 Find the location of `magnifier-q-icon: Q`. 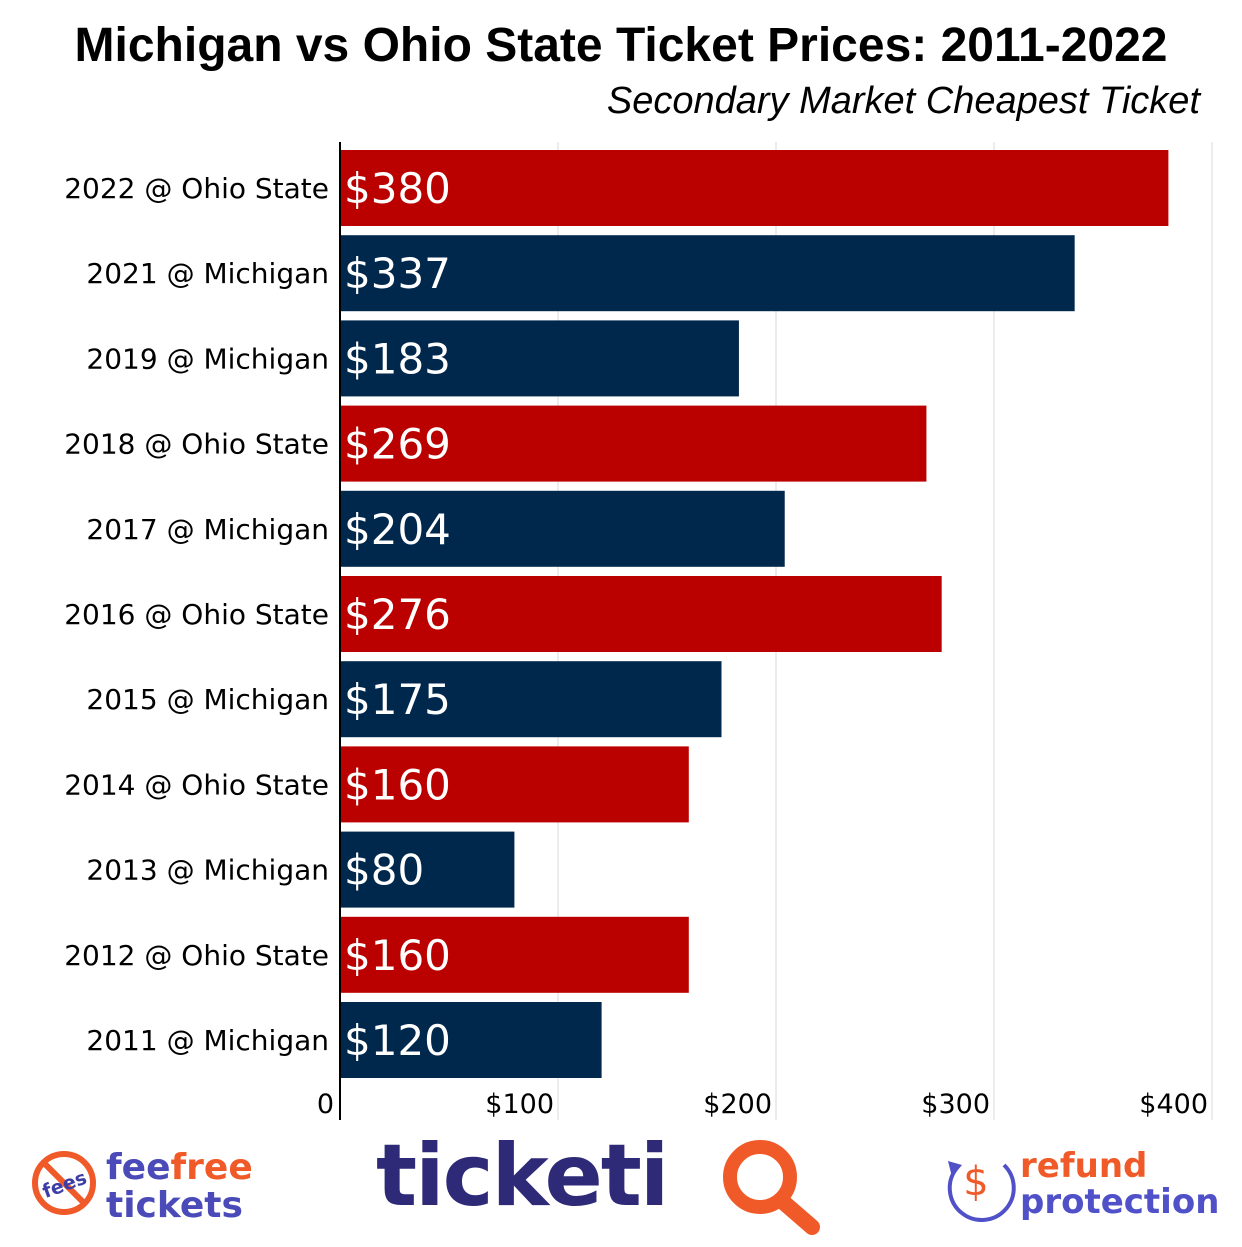

magnifier-q-icon: Q is located at coordinates (771, 1187).